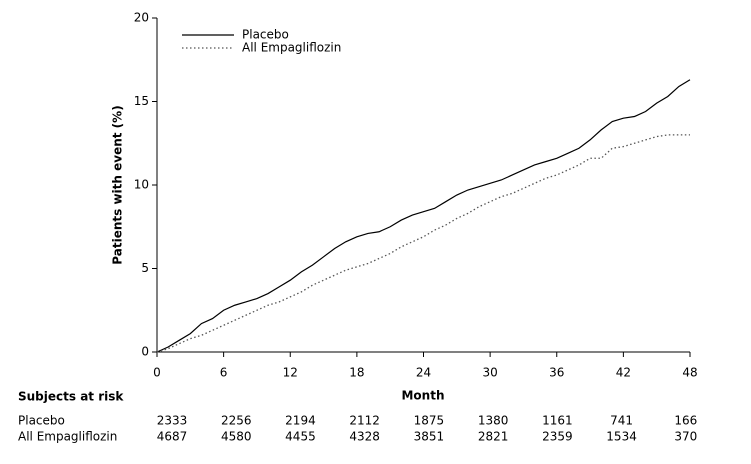  Describe the element at coordinates (623, 373) in the screenshot. I see `x-tick-label: 42` at that location.